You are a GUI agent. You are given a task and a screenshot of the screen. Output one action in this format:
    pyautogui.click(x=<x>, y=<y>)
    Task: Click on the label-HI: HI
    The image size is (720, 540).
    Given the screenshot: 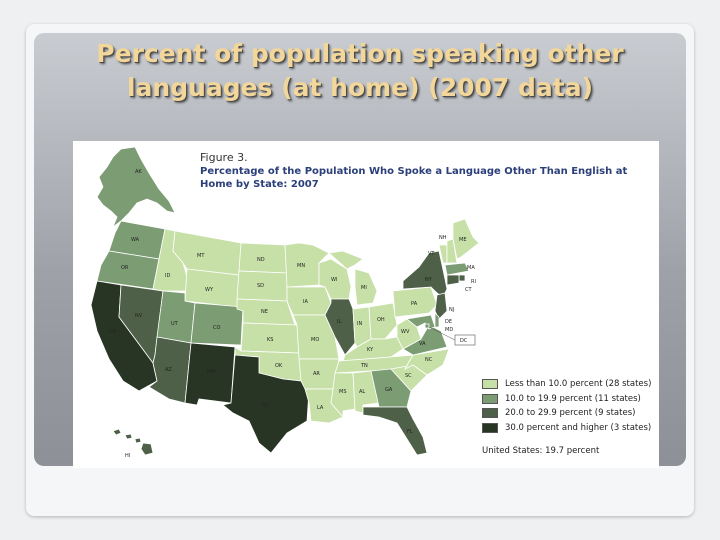 What is the action you would take?
    pyautogui.click(x=127, y=456)
    